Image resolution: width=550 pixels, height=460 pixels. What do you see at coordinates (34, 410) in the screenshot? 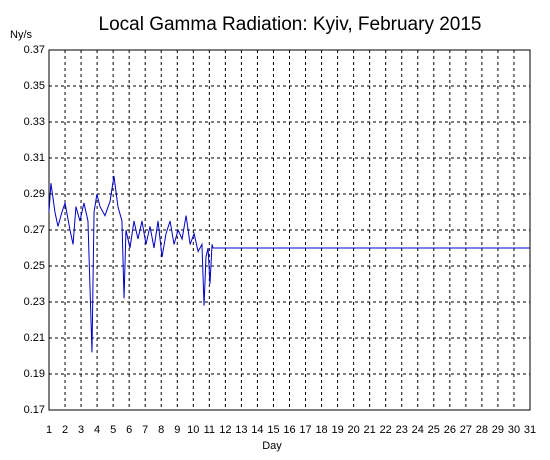
I see `y-tick-label: 0.17` at bounding box center [34, 410].